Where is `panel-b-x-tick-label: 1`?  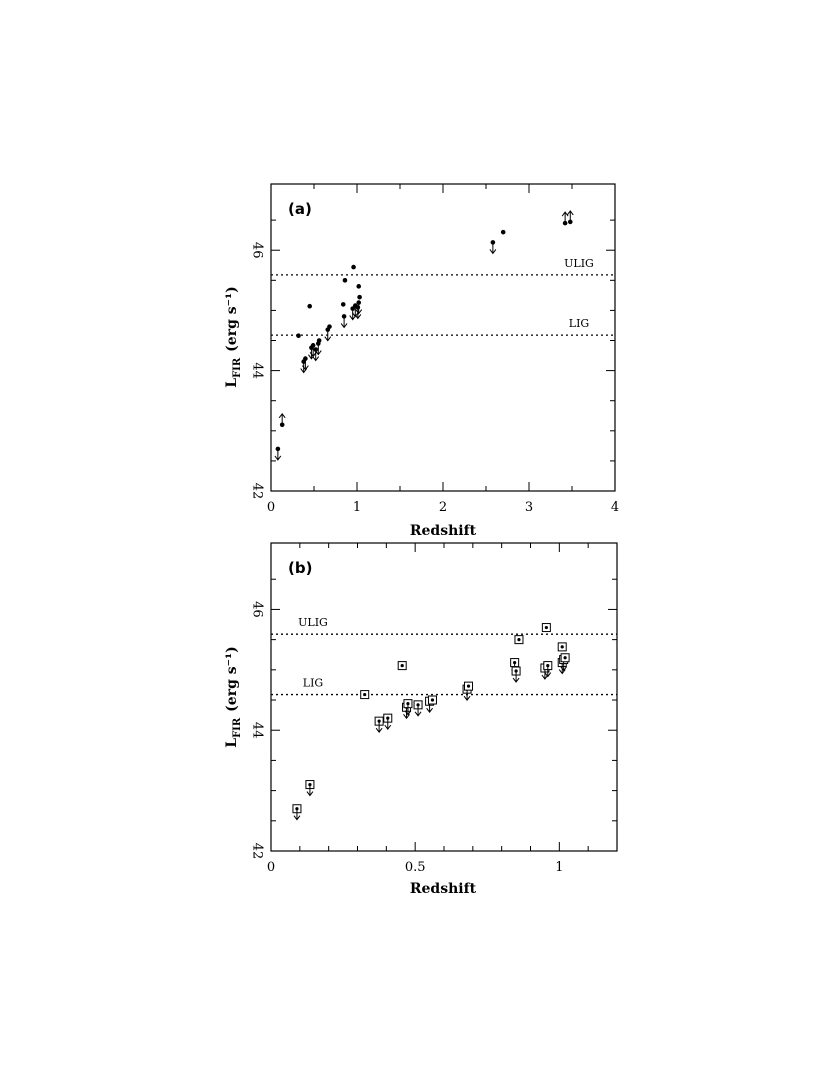 panel-b-x-tick-label: 1 is located at coordinates (559, 867).